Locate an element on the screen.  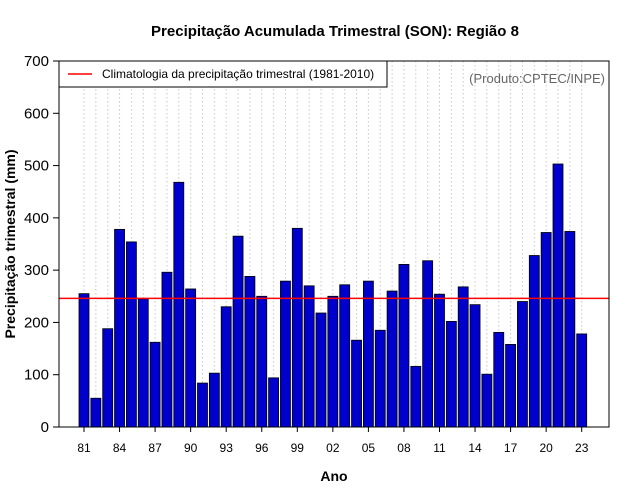
bar-2009 is located at coordinates (416, 396).